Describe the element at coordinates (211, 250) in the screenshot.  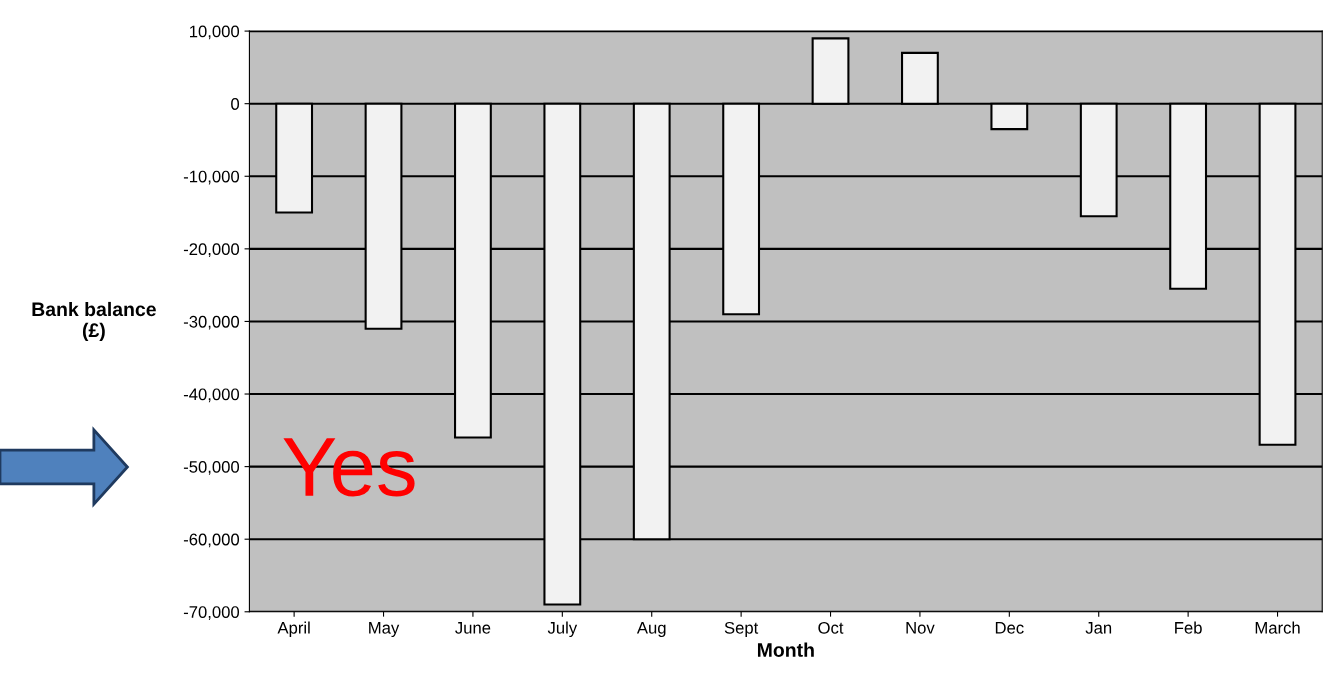
I see `y-tick-label: -20,000` at that location.